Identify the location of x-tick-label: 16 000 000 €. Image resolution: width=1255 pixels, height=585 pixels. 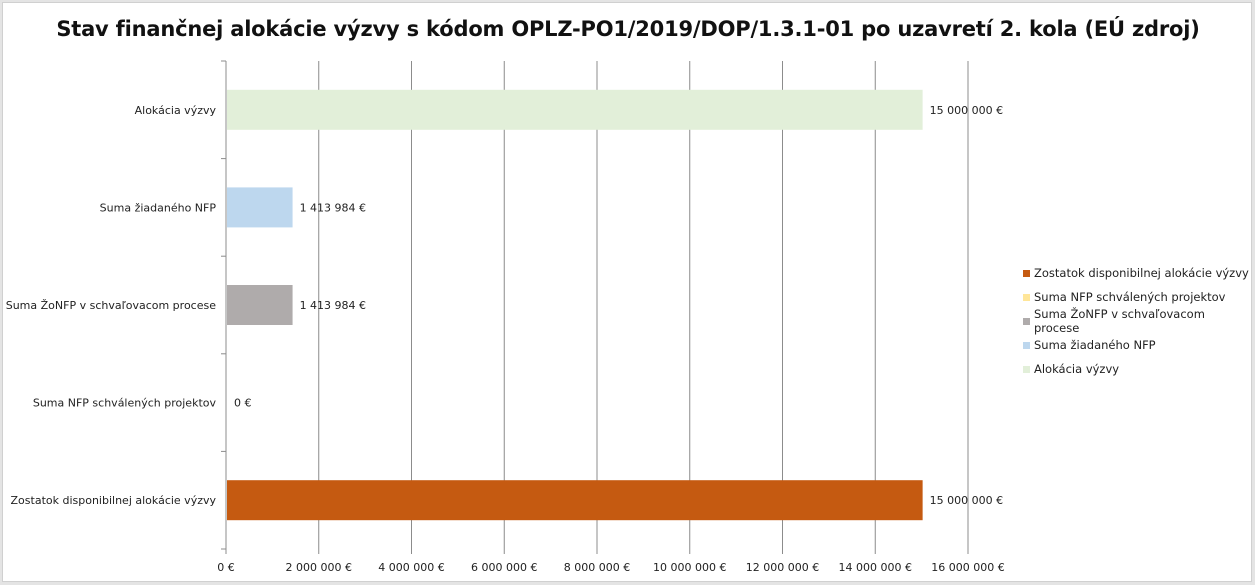
(967, 567).